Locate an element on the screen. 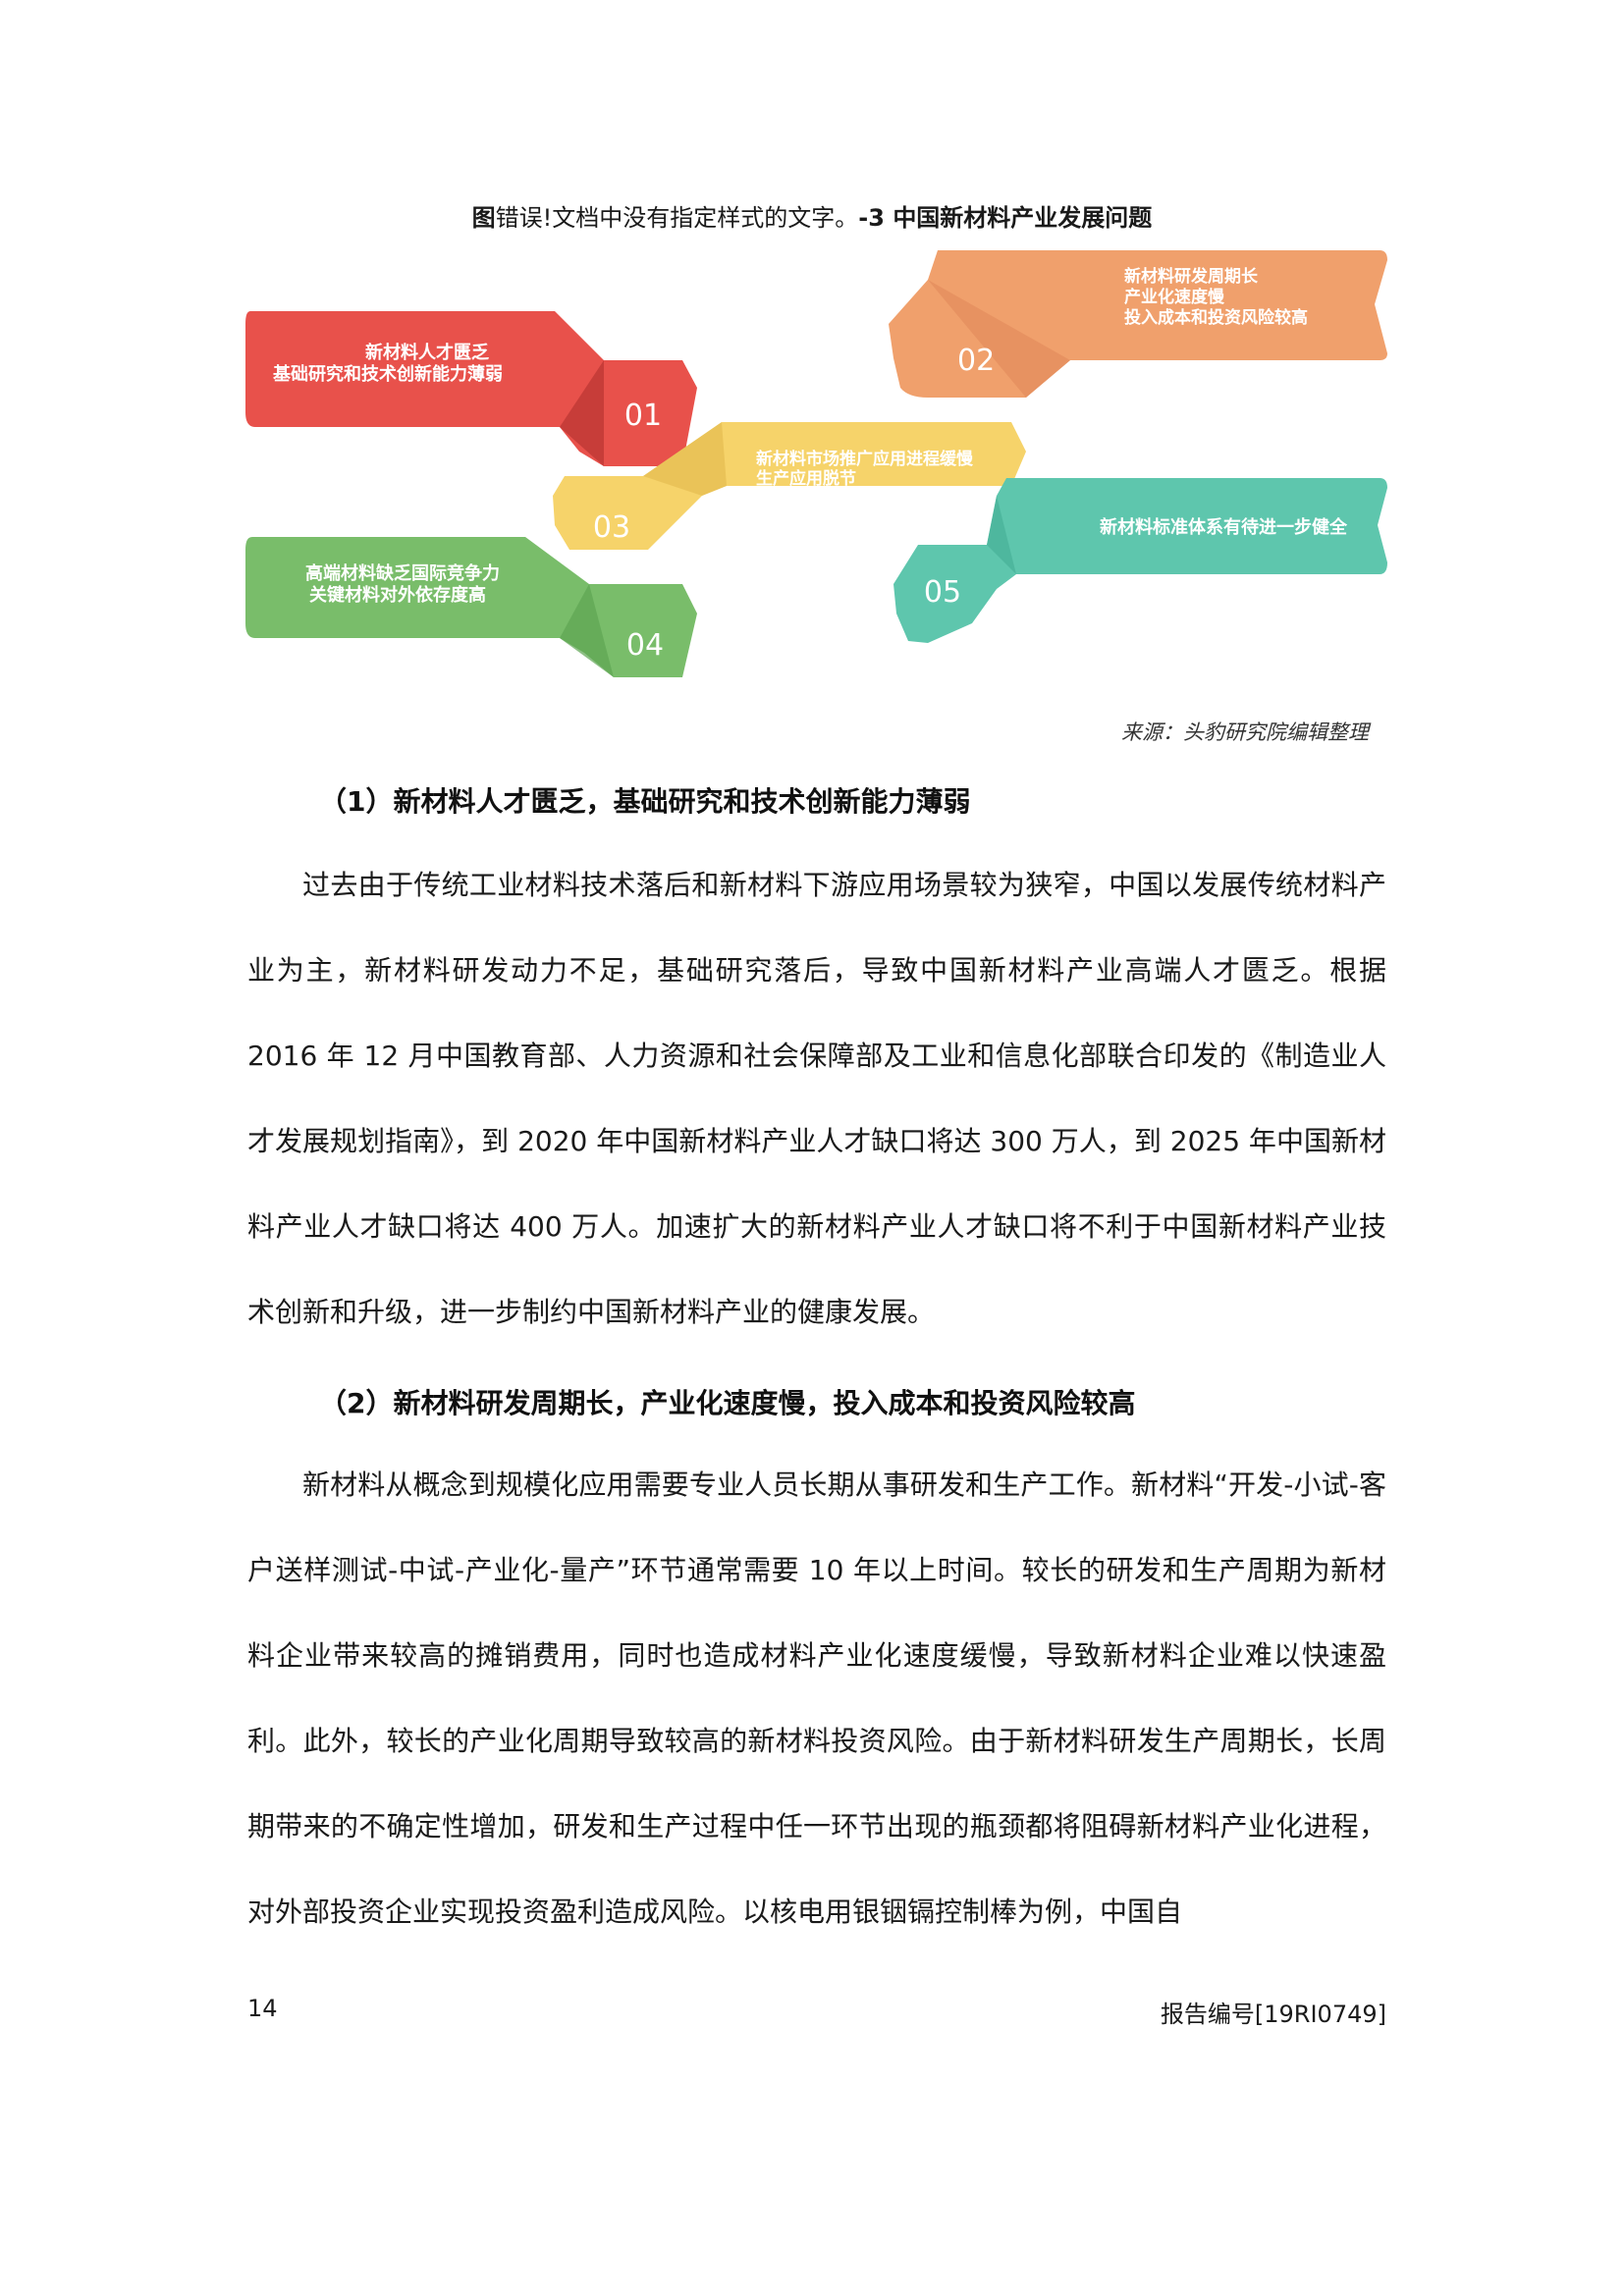 The height and width of the screenshot is (2296, 1624). caption-error-text: 错误!文档中没有指定样式的文字。 is located at coordinates (677, 218).